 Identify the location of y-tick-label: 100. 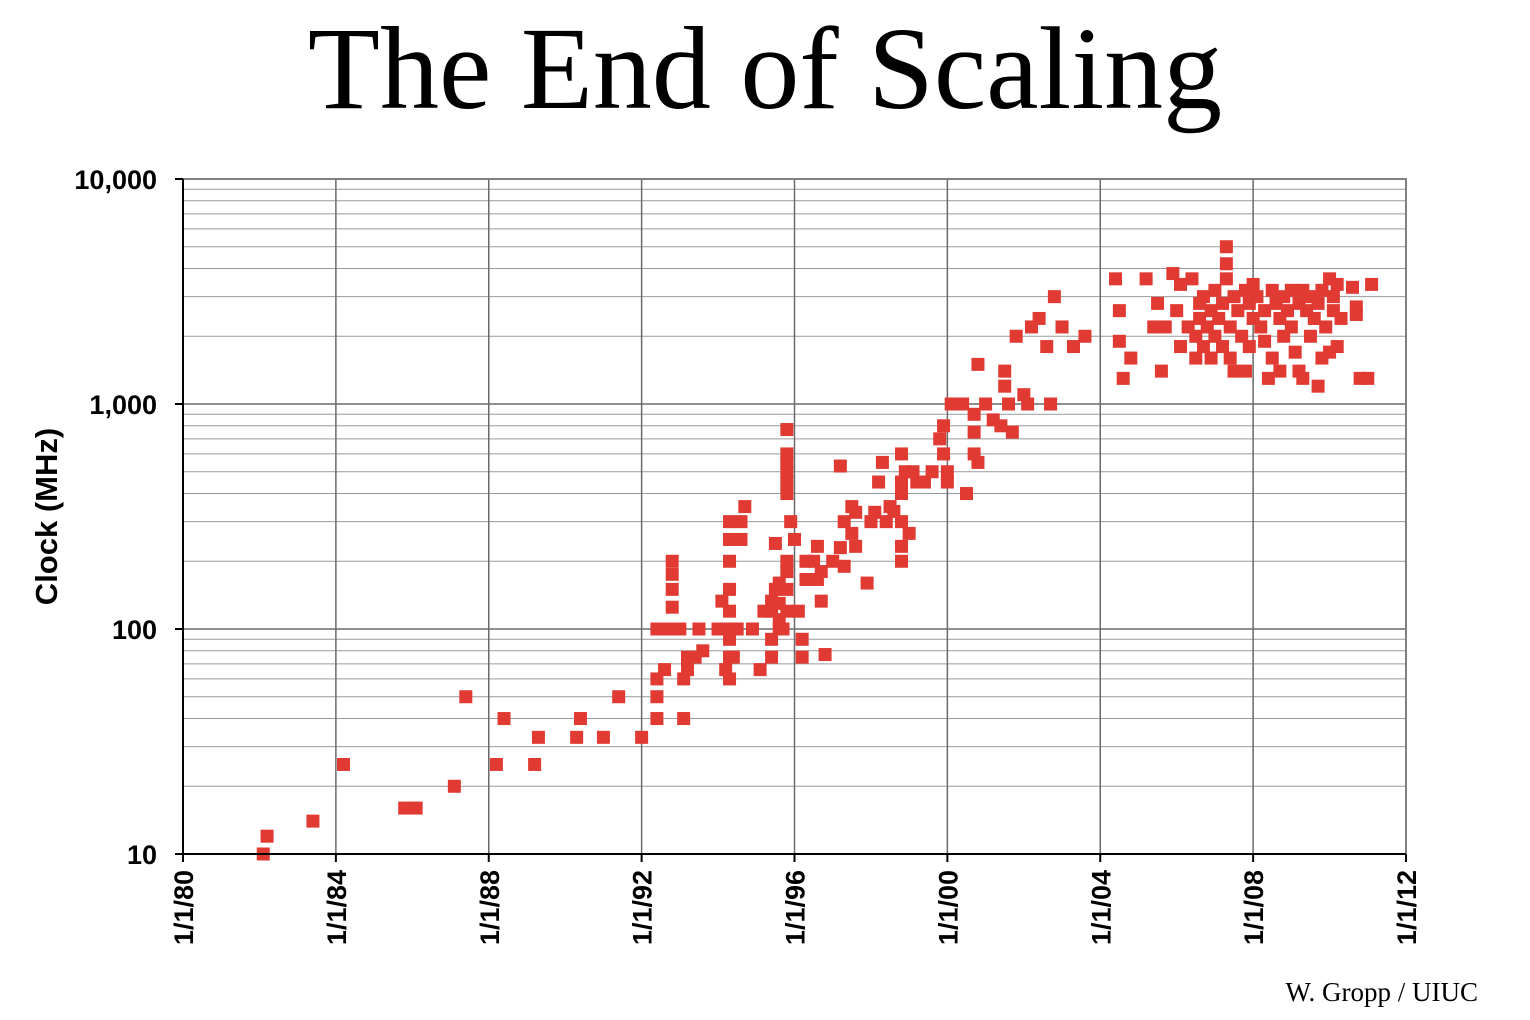
(134, 630).